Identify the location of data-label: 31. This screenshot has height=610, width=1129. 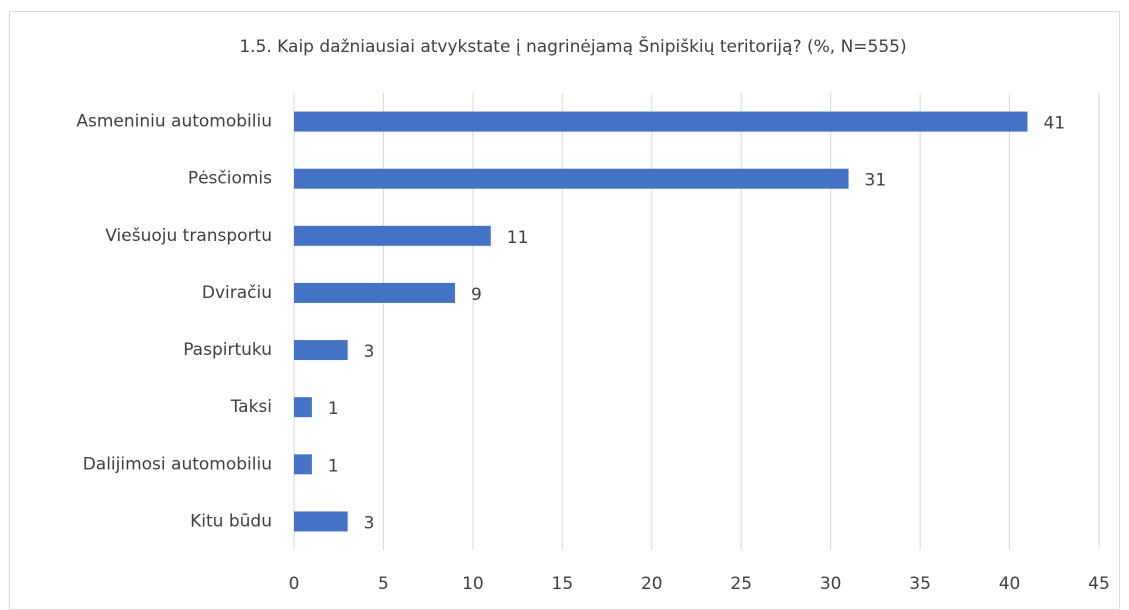
(876, 181).